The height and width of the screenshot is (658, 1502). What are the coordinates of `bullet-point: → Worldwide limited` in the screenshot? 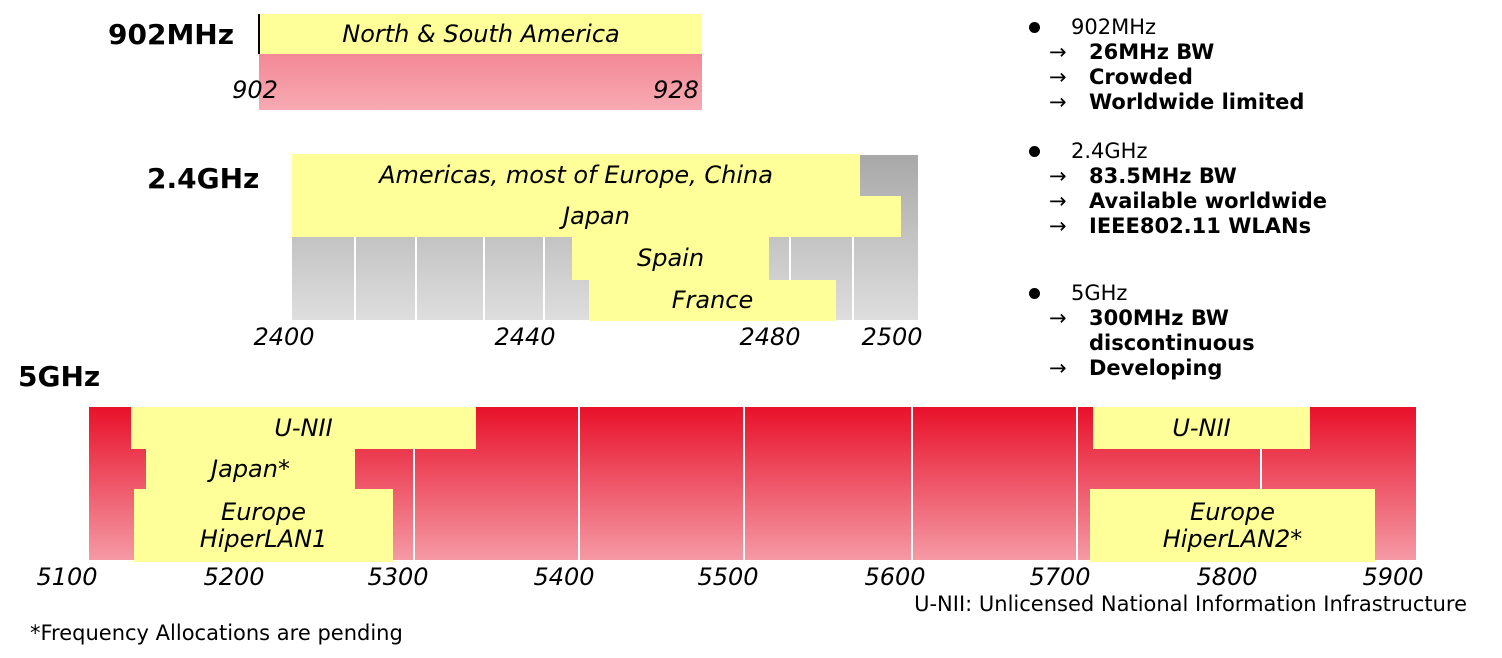 It's located at (1166, 102).